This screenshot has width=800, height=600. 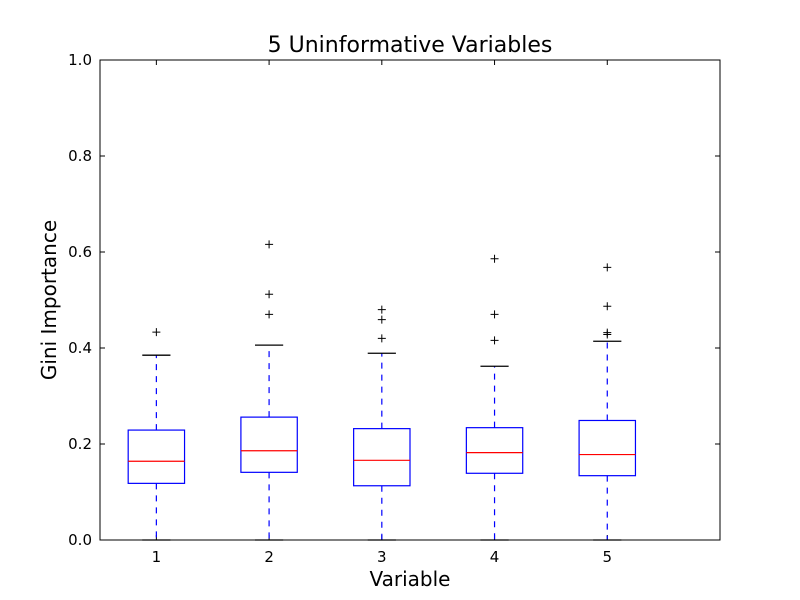 What do you see at coordinates (80, 444) in the screenshot?
I see `y-tick-label: 0.2` at bounding box center [80, 444].